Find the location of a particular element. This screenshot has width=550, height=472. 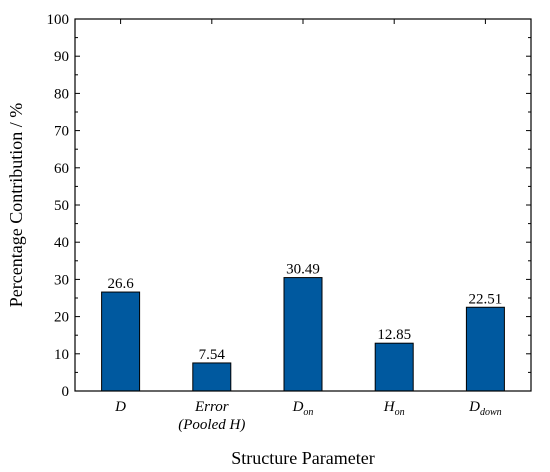

x-tick-label: Don is located at coordinates (303, 408).